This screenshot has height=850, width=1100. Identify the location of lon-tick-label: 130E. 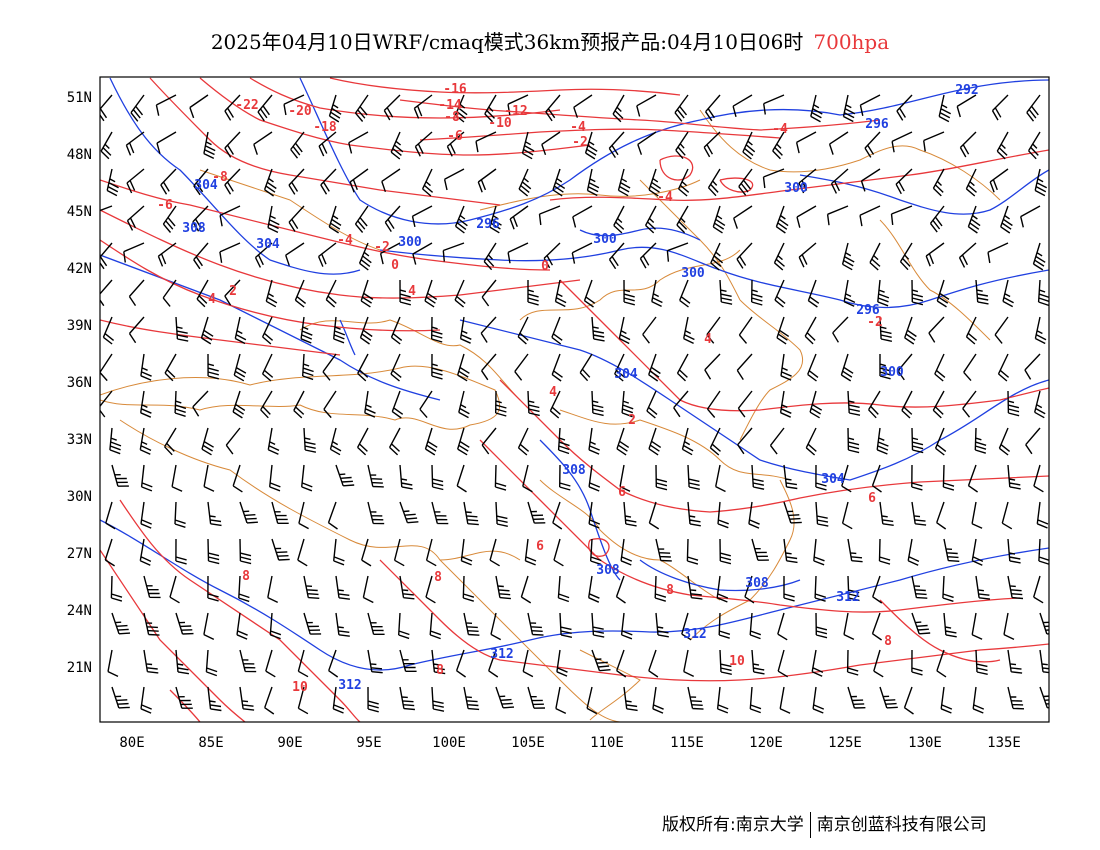
(925, 743).